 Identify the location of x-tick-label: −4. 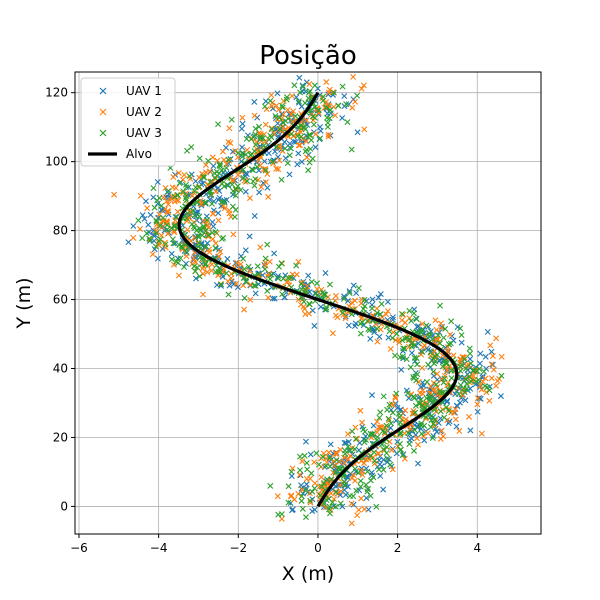
(159, 548).